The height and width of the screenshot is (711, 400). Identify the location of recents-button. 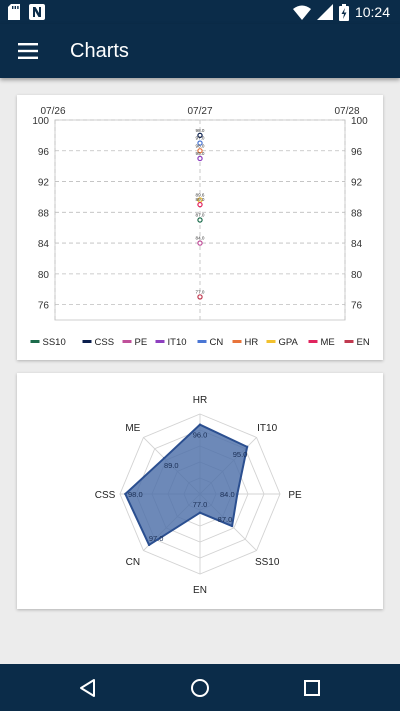
(312, 688).